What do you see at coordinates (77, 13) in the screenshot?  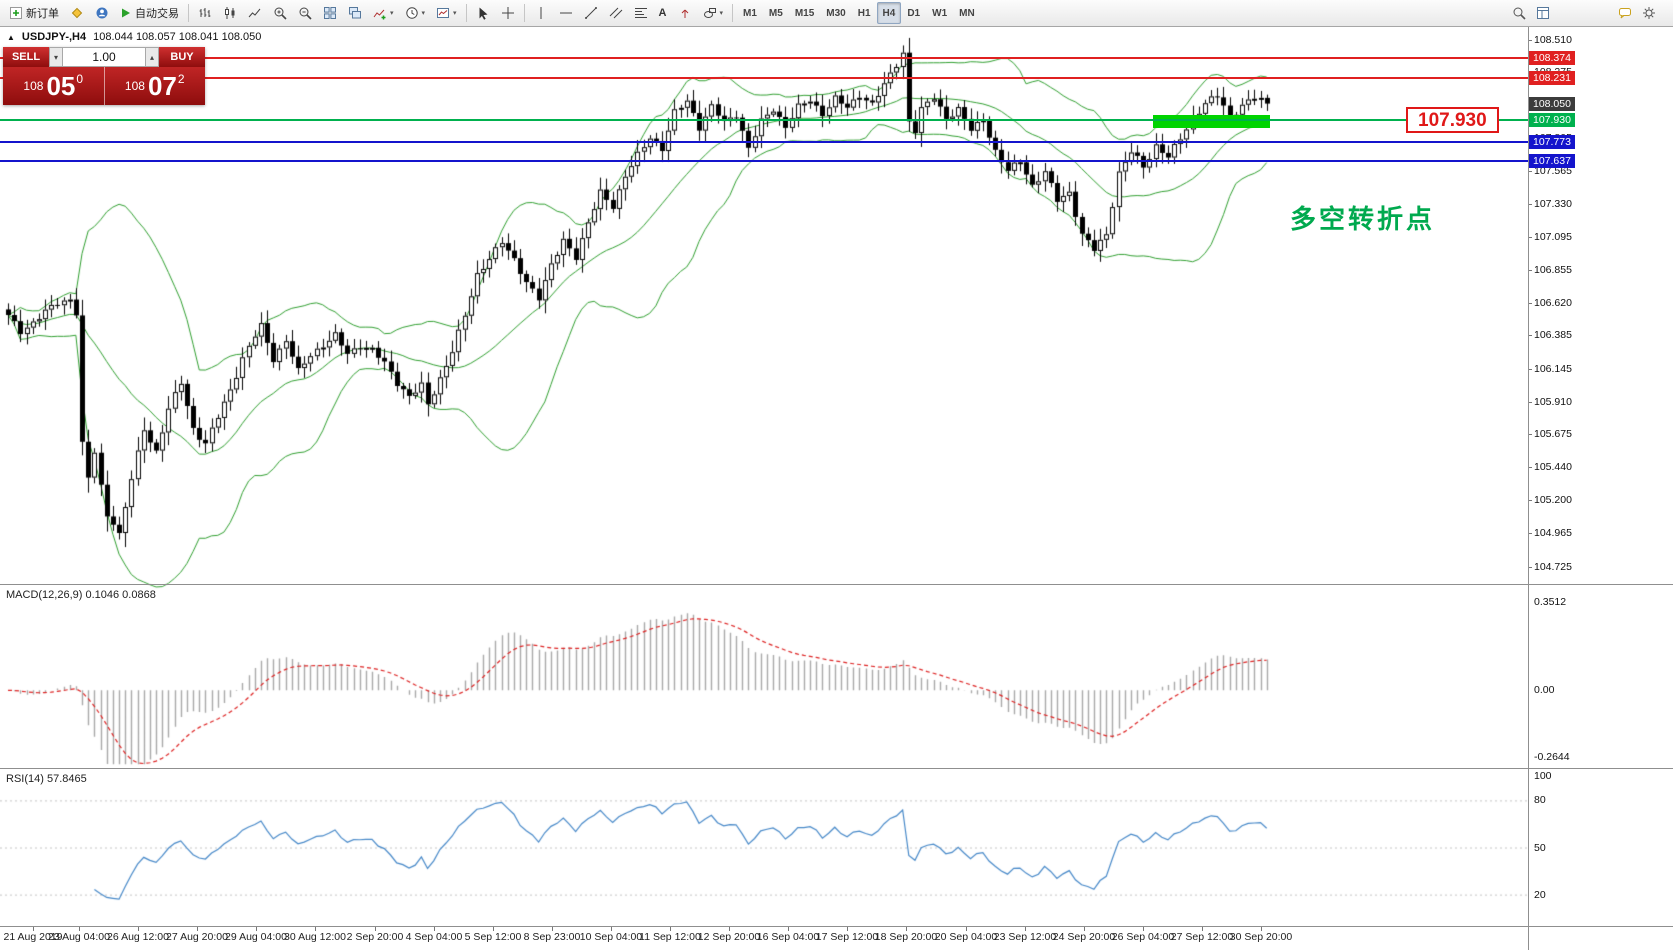 I see `toolbar-diamond-button` at bounding box center [77, 13].